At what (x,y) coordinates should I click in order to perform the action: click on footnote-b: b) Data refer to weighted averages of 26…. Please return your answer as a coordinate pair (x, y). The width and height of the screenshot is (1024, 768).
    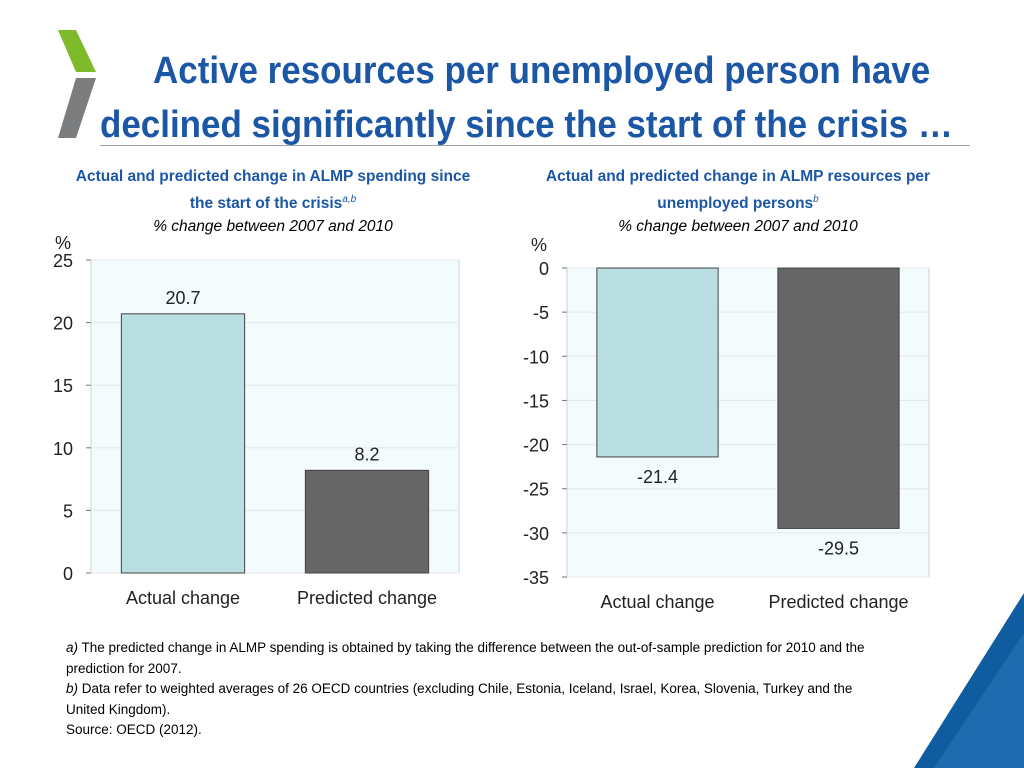
    Looking at the image, I should click on (476, 699).